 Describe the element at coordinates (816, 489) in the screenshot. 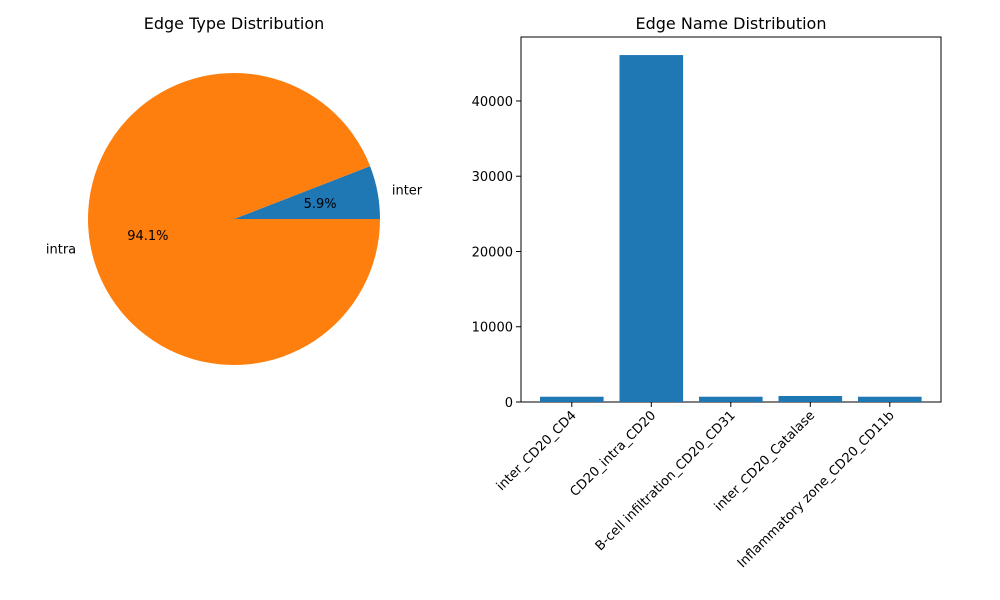

I see `x-tick-label: Inflammatory zone_CD20_CD11b` at that location.